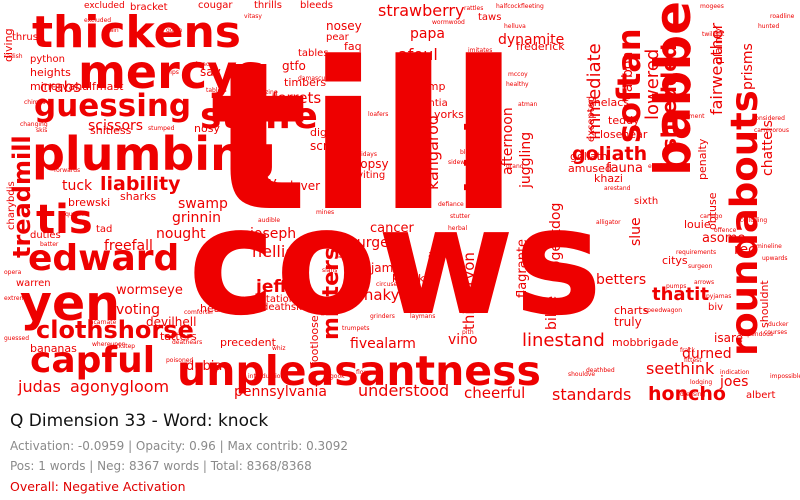 The height and width of the screenshot is (500, 800). I want to click on cloud-word: goliath, so click(589, 156).